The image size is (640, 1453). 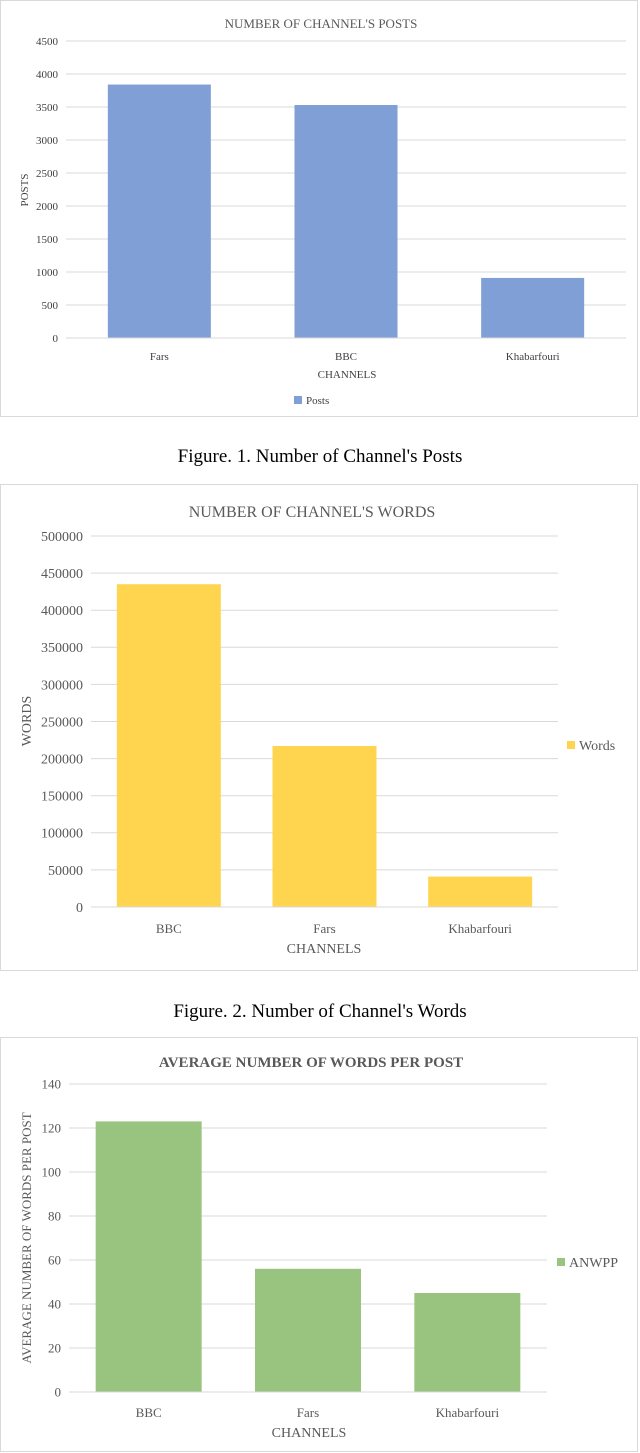 I want to click on chart-title: NUMBER OF CHANNEL'S WORDS, so click(x=312, y=512).